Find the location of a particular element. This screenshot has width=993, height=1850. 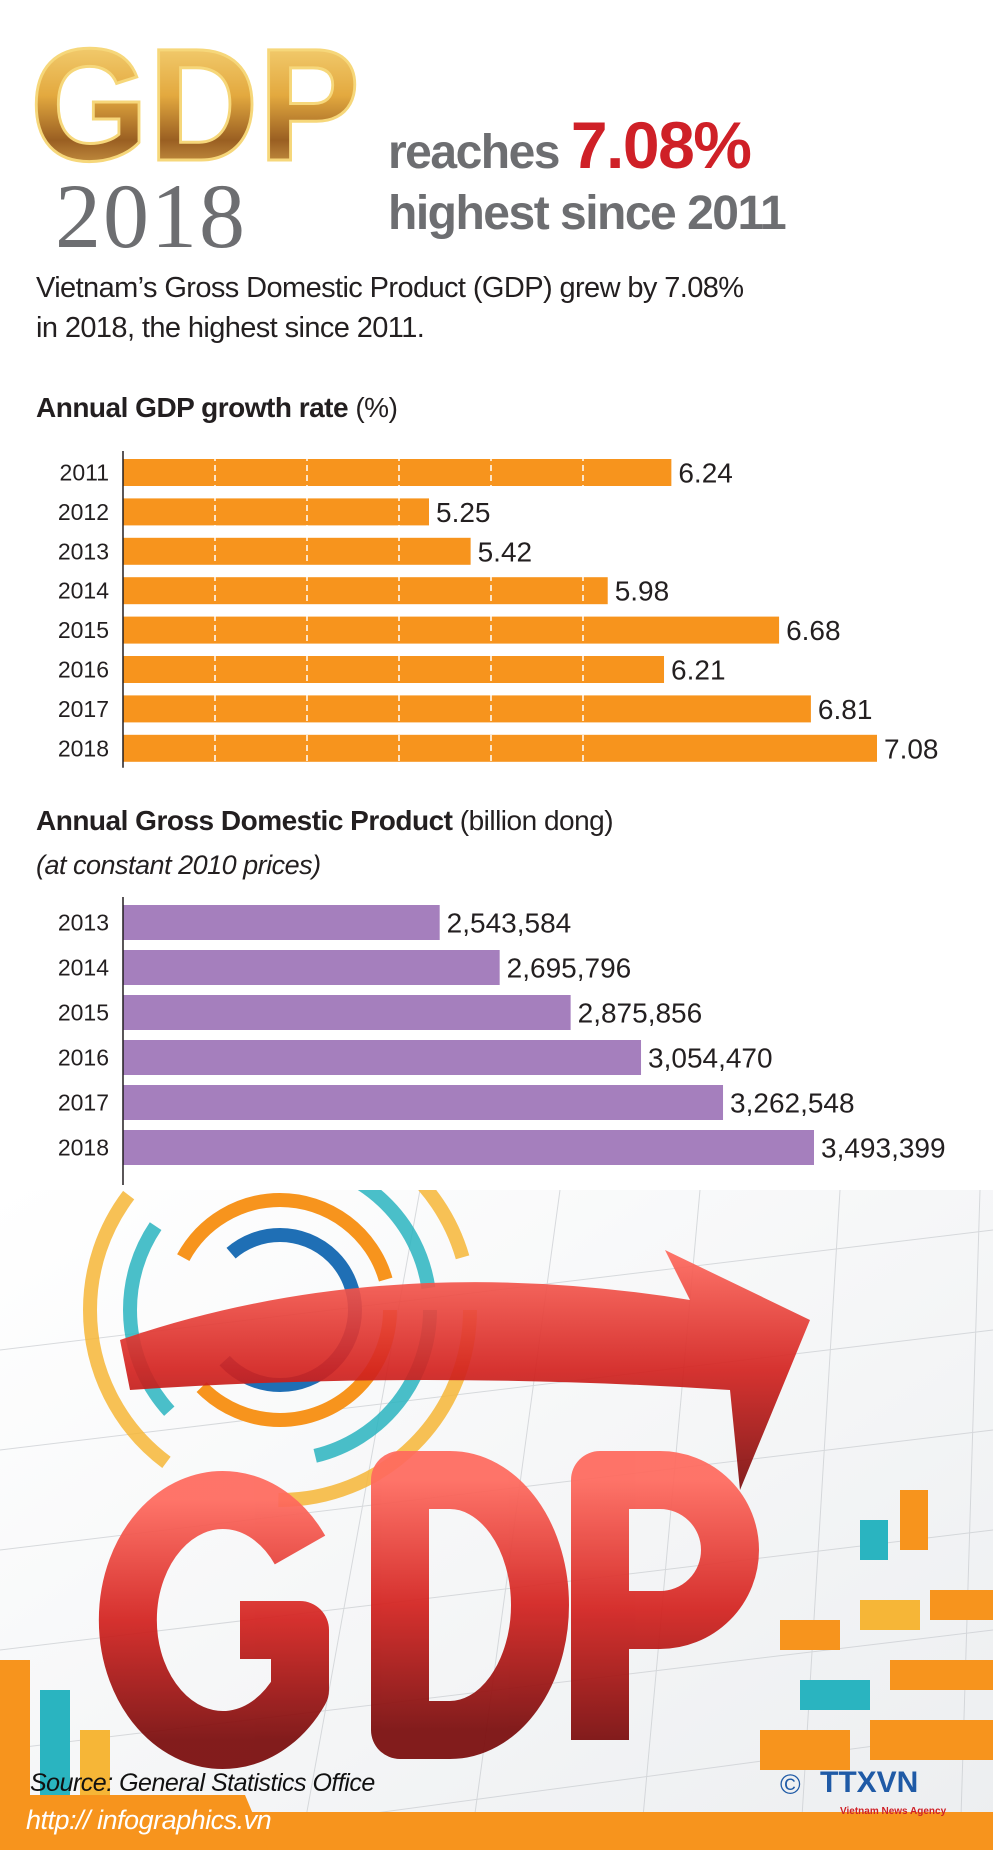

footer-tab is located at coordinates (134, 1822).